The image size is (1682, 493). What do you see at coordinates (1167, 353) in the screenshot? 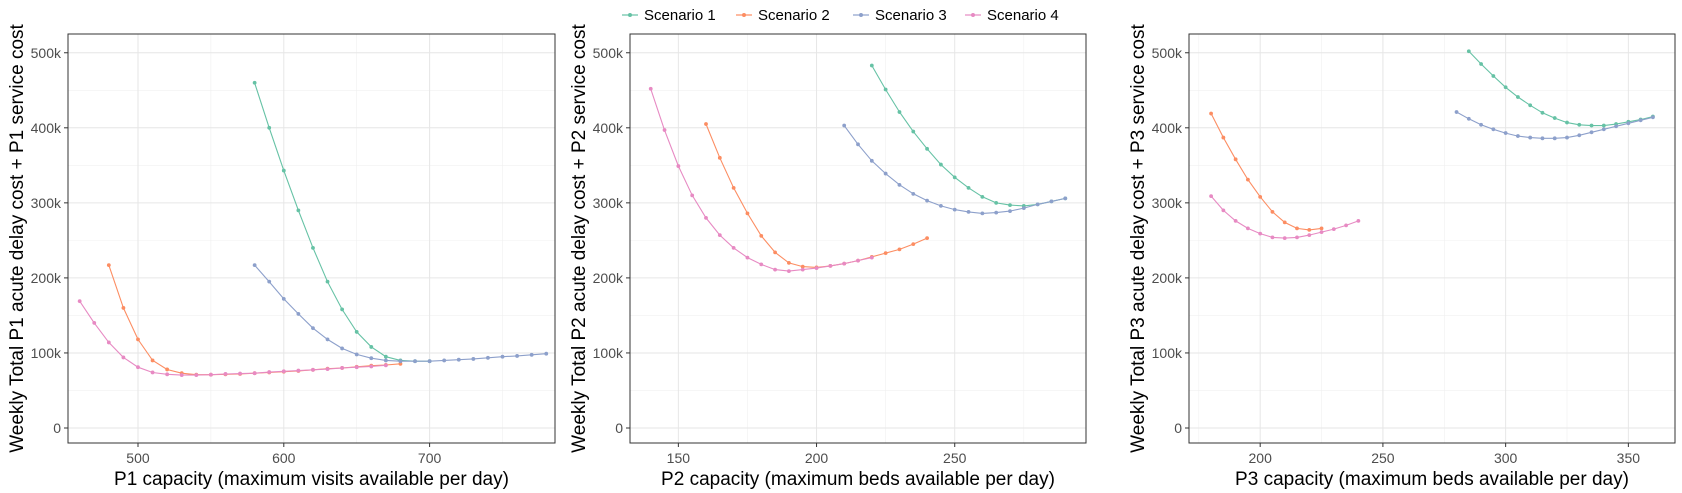
I see `y-tick-label: 100k` at bounding box center [1167, 353].